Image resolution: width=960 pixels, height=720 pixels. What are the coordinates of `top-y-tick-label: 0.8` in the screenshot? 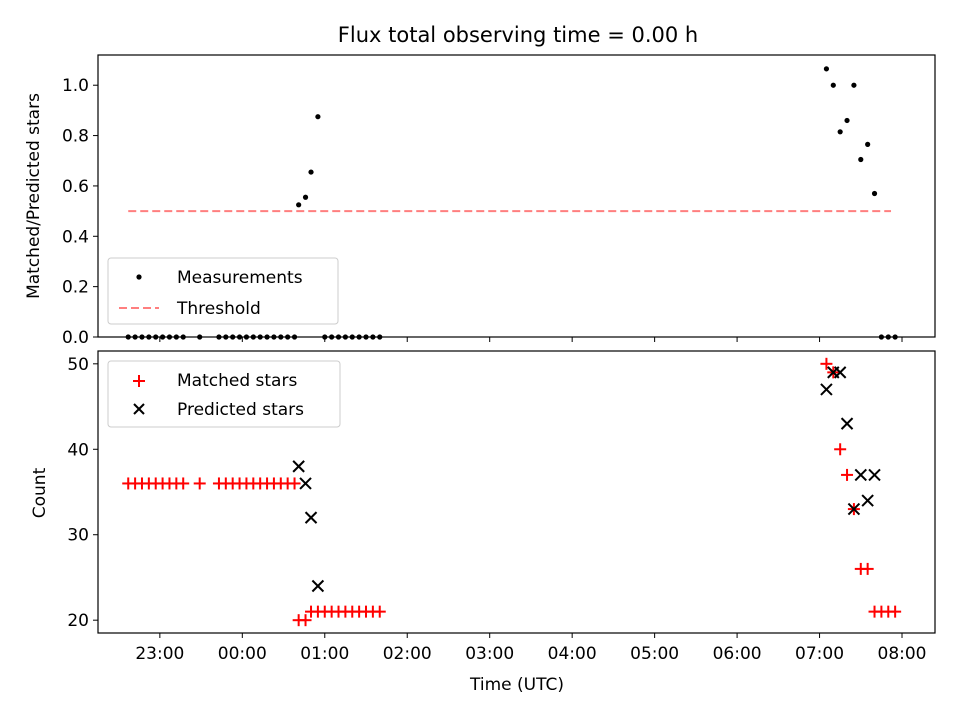 It's located at (75, 137).